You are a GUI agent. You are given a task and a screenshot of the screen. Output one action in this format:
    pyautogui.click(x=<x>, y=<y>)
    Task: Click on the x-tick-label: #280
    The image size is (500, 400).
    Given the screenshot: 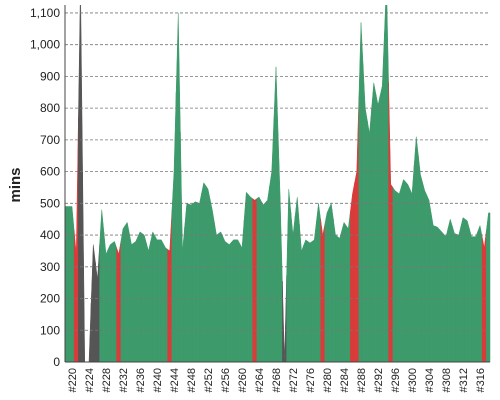 What is the action you would take?
    pyautogui.click(x=328, y=380)
    